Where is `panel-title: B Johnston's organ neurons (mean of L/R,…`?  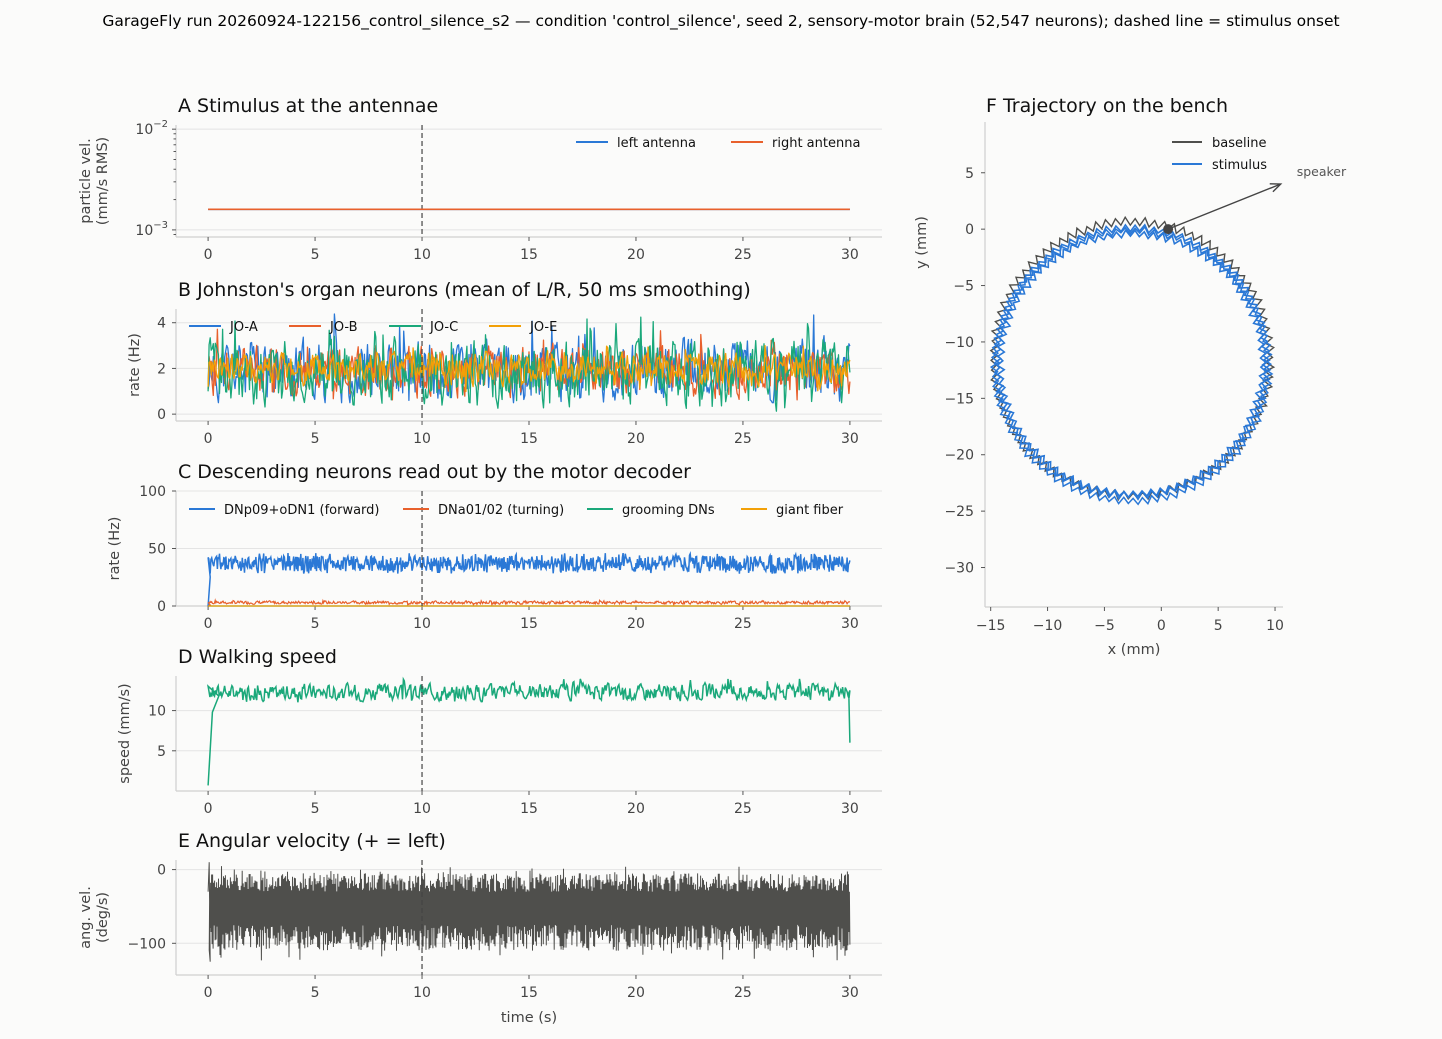
panel-title: B Johnston's organ neurons (mean of L/R,… is located at coordinates (464, 290).